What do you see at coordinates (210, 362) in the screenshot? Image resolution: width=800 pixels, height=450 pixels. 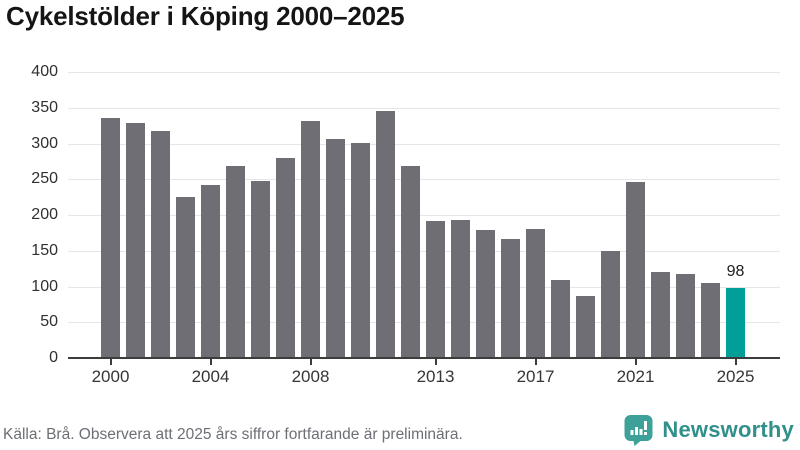 I see `x-tick-2004` at bounding box center [210, 362].